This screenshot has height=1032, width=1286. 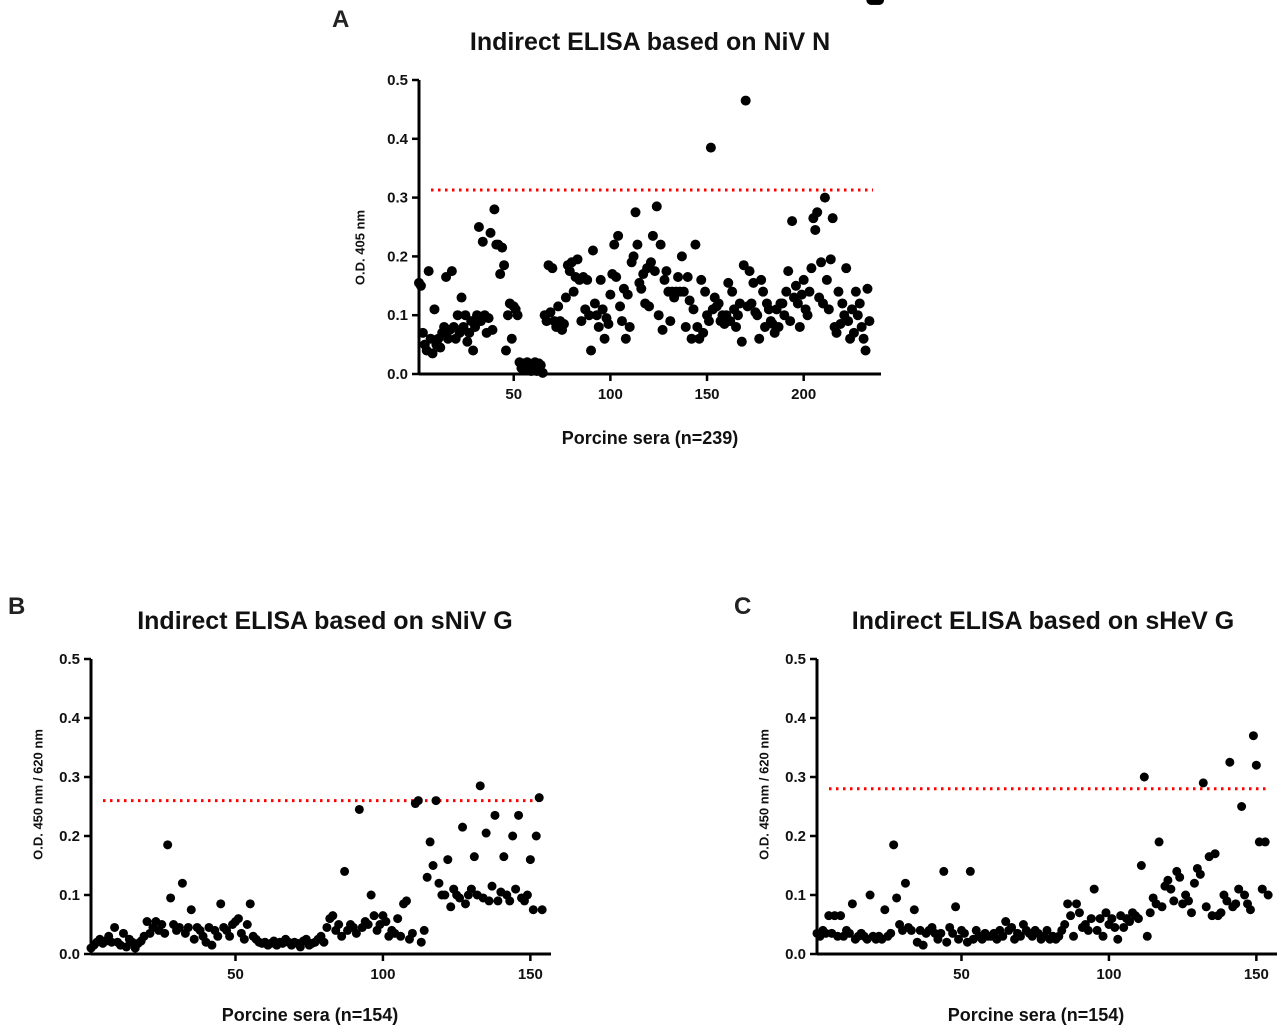 I want to click on x-tick-label-c: 150, so click(x=1256, y=974).